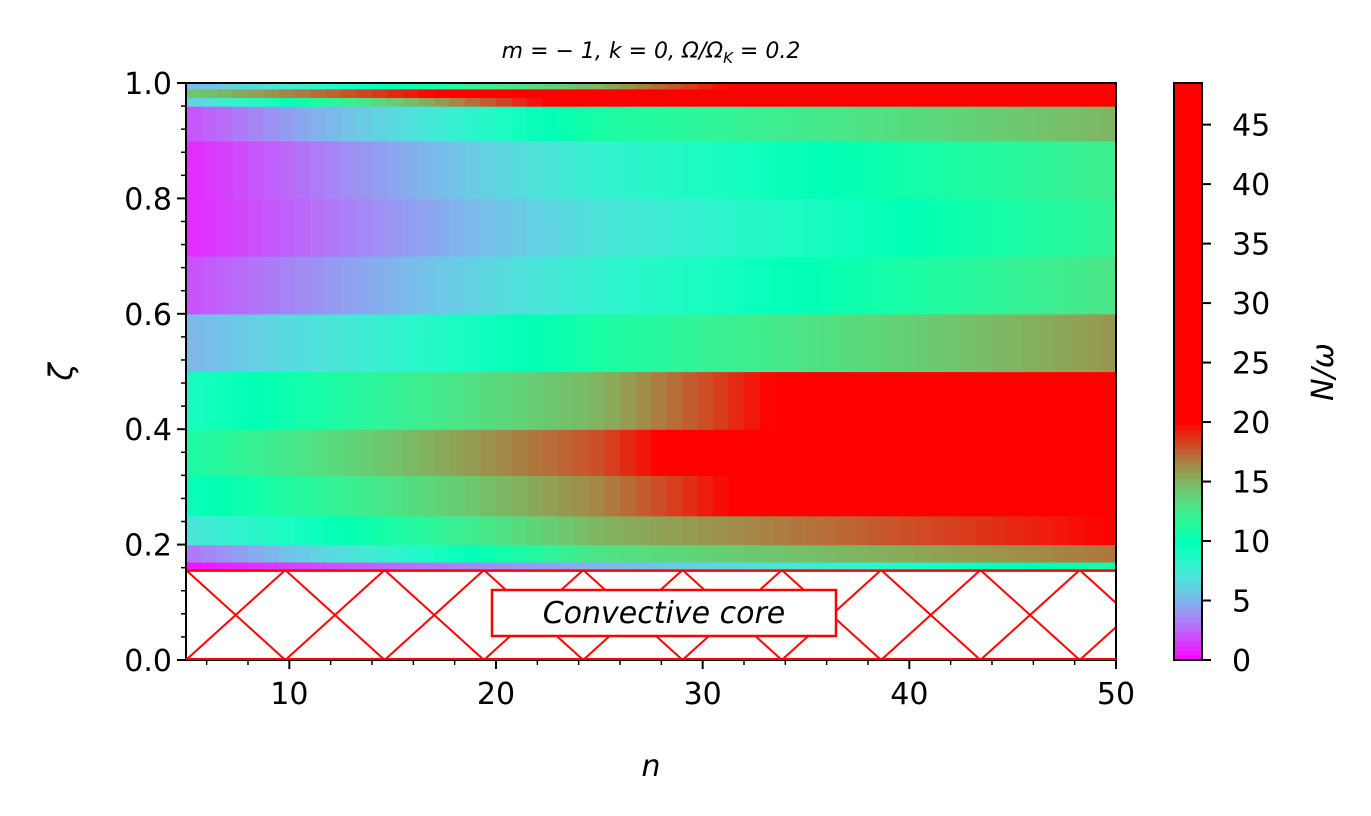 This screenshot has width=1371, height=816. Describe the element at coordinates (1251, 423) in the screenshot. I see `colorbar-tick-label: 20` at that location.